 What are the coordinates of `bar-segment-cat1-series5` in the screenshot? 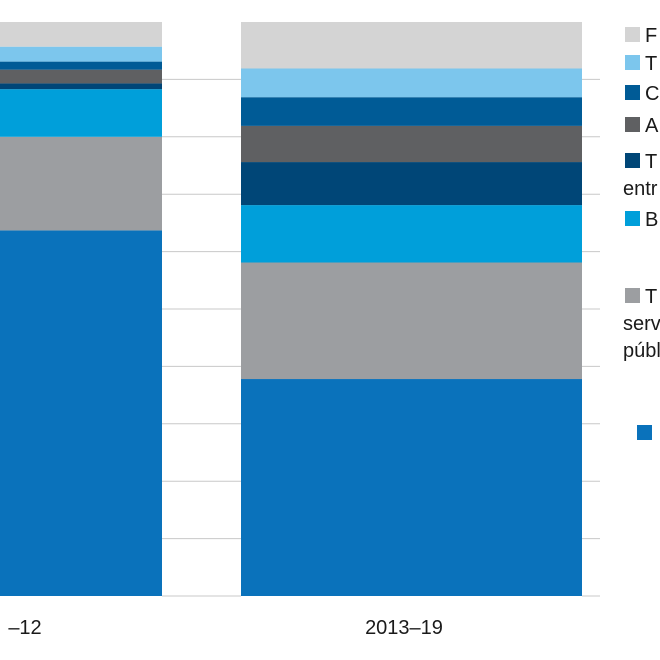 It's located at (411, 111).